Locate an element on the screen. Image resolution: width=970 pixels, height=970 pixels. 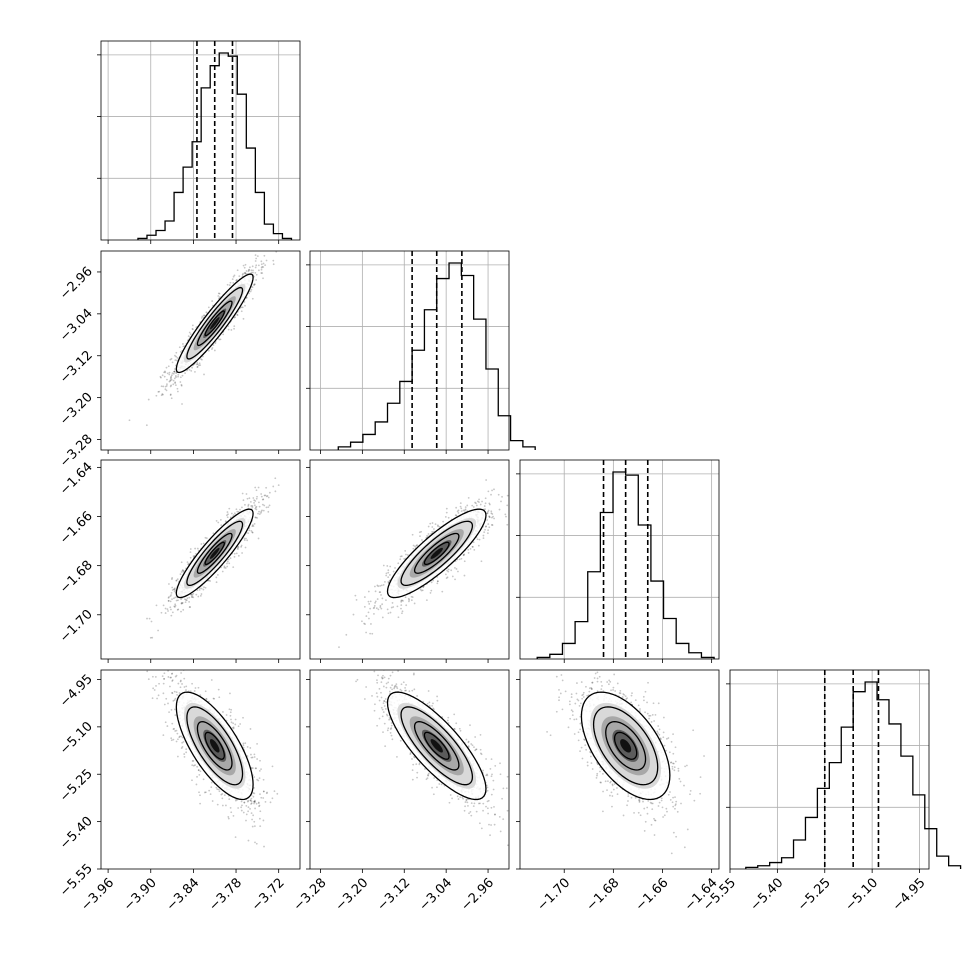
density-core is located at coordinates (214, 553).